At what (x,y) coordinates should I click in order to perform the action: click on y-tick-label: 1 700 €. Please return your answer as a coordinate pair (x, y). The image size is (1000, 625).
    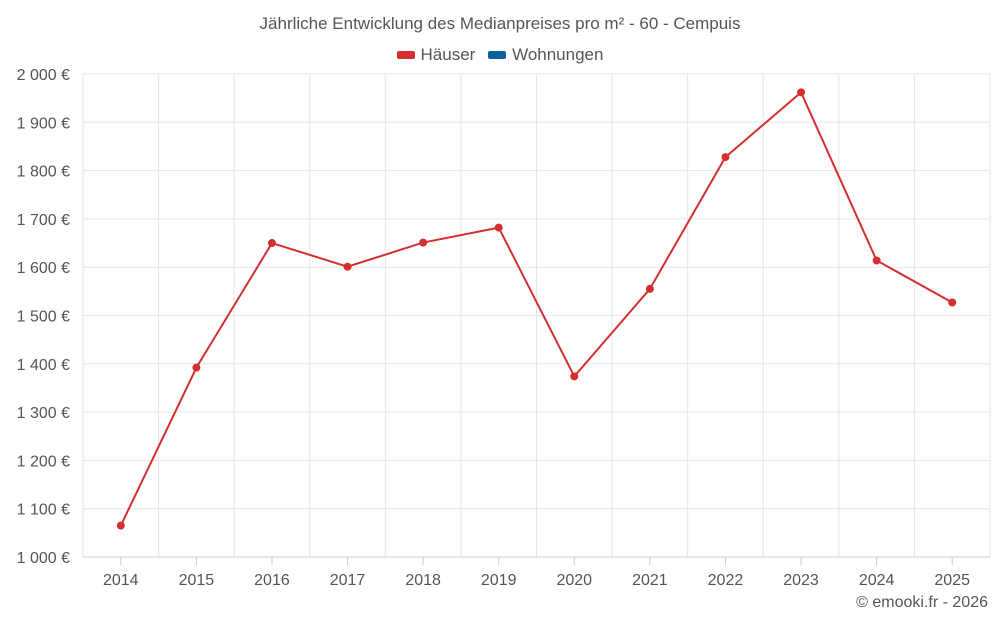
    Looking at the image, I should click on (43, 220).